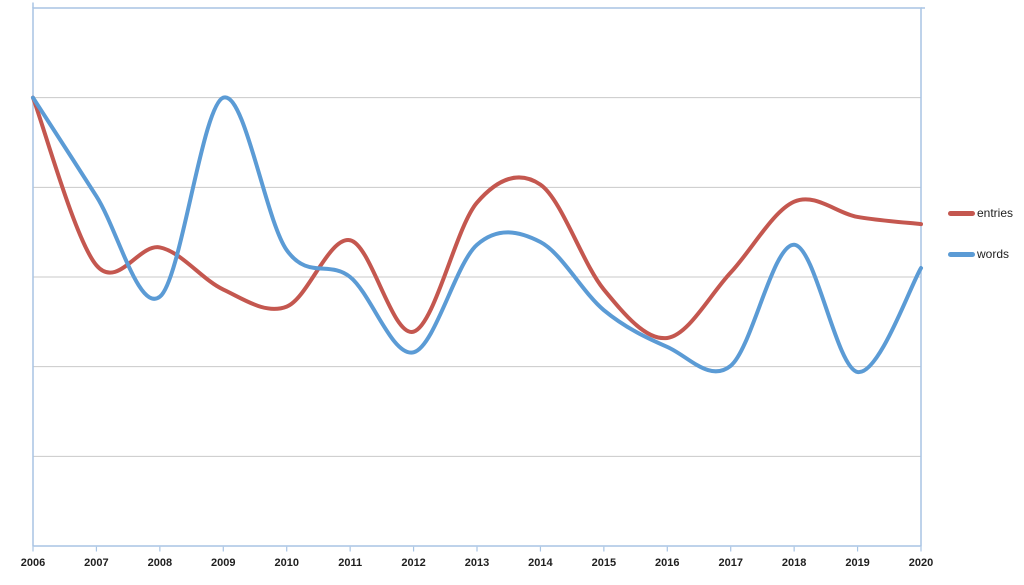  Describe the element at coordinates (921, 563) in the screenshot. I see `x-axis-label: 2020` at that location.